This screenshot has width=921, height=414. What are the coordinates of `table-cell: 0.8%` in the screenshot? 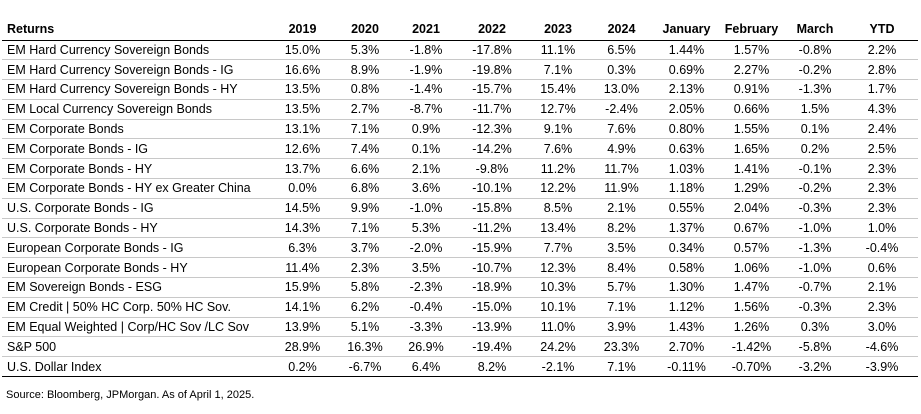 It's located at (365, 89).